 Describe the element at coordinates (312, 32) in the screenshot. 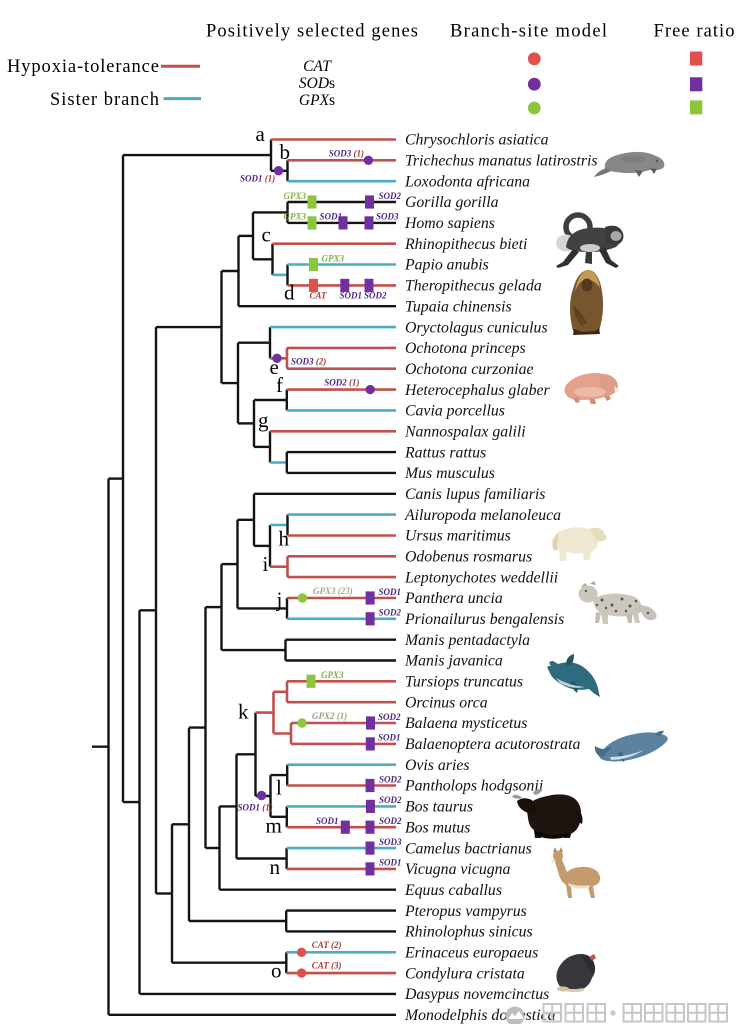

I see `svg-text: Positively selected genes` at that location.